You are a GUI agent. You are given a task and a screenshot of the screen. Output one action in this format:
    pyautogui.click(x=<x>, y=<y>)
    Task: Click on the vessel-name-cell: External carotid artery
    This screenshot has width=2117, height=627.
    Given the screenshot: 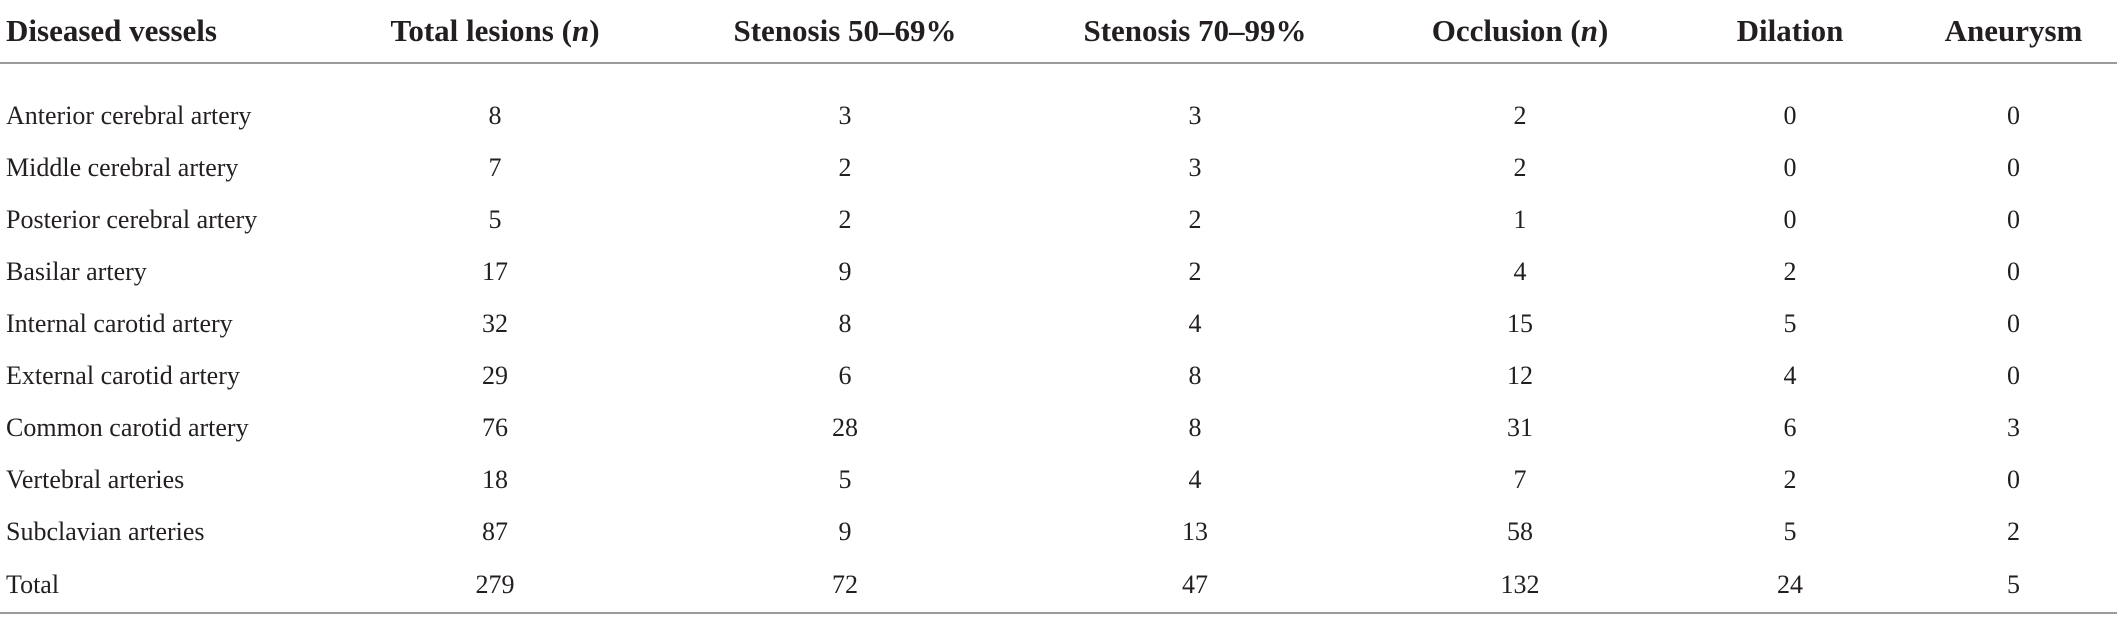 What is the action you would take?
    pyautogui.click(x=123, y=375)
    